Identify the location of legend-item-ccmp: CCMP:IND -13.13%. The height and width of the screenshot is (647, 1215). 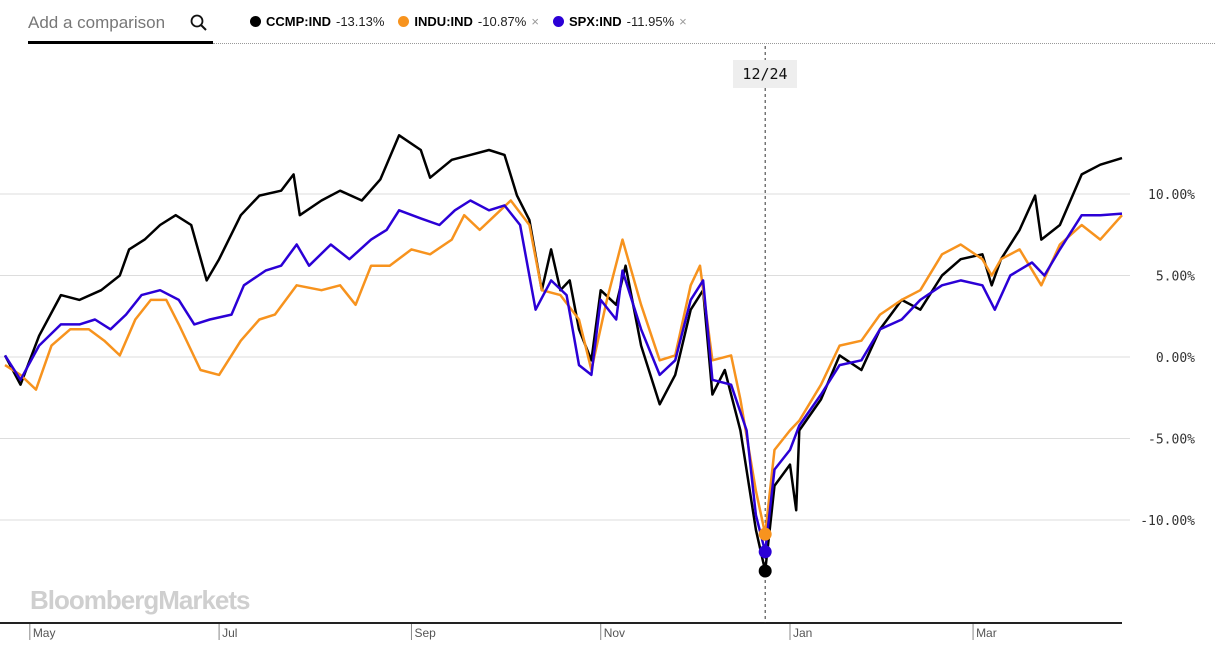
(317, 21).